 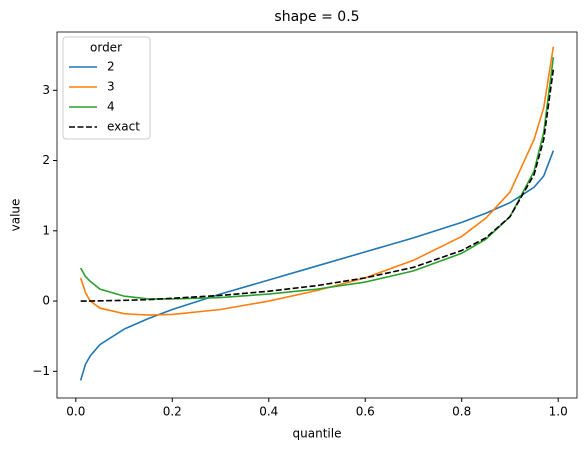 I want to click on y-tick-label: 0, so click(x=46, y=301).